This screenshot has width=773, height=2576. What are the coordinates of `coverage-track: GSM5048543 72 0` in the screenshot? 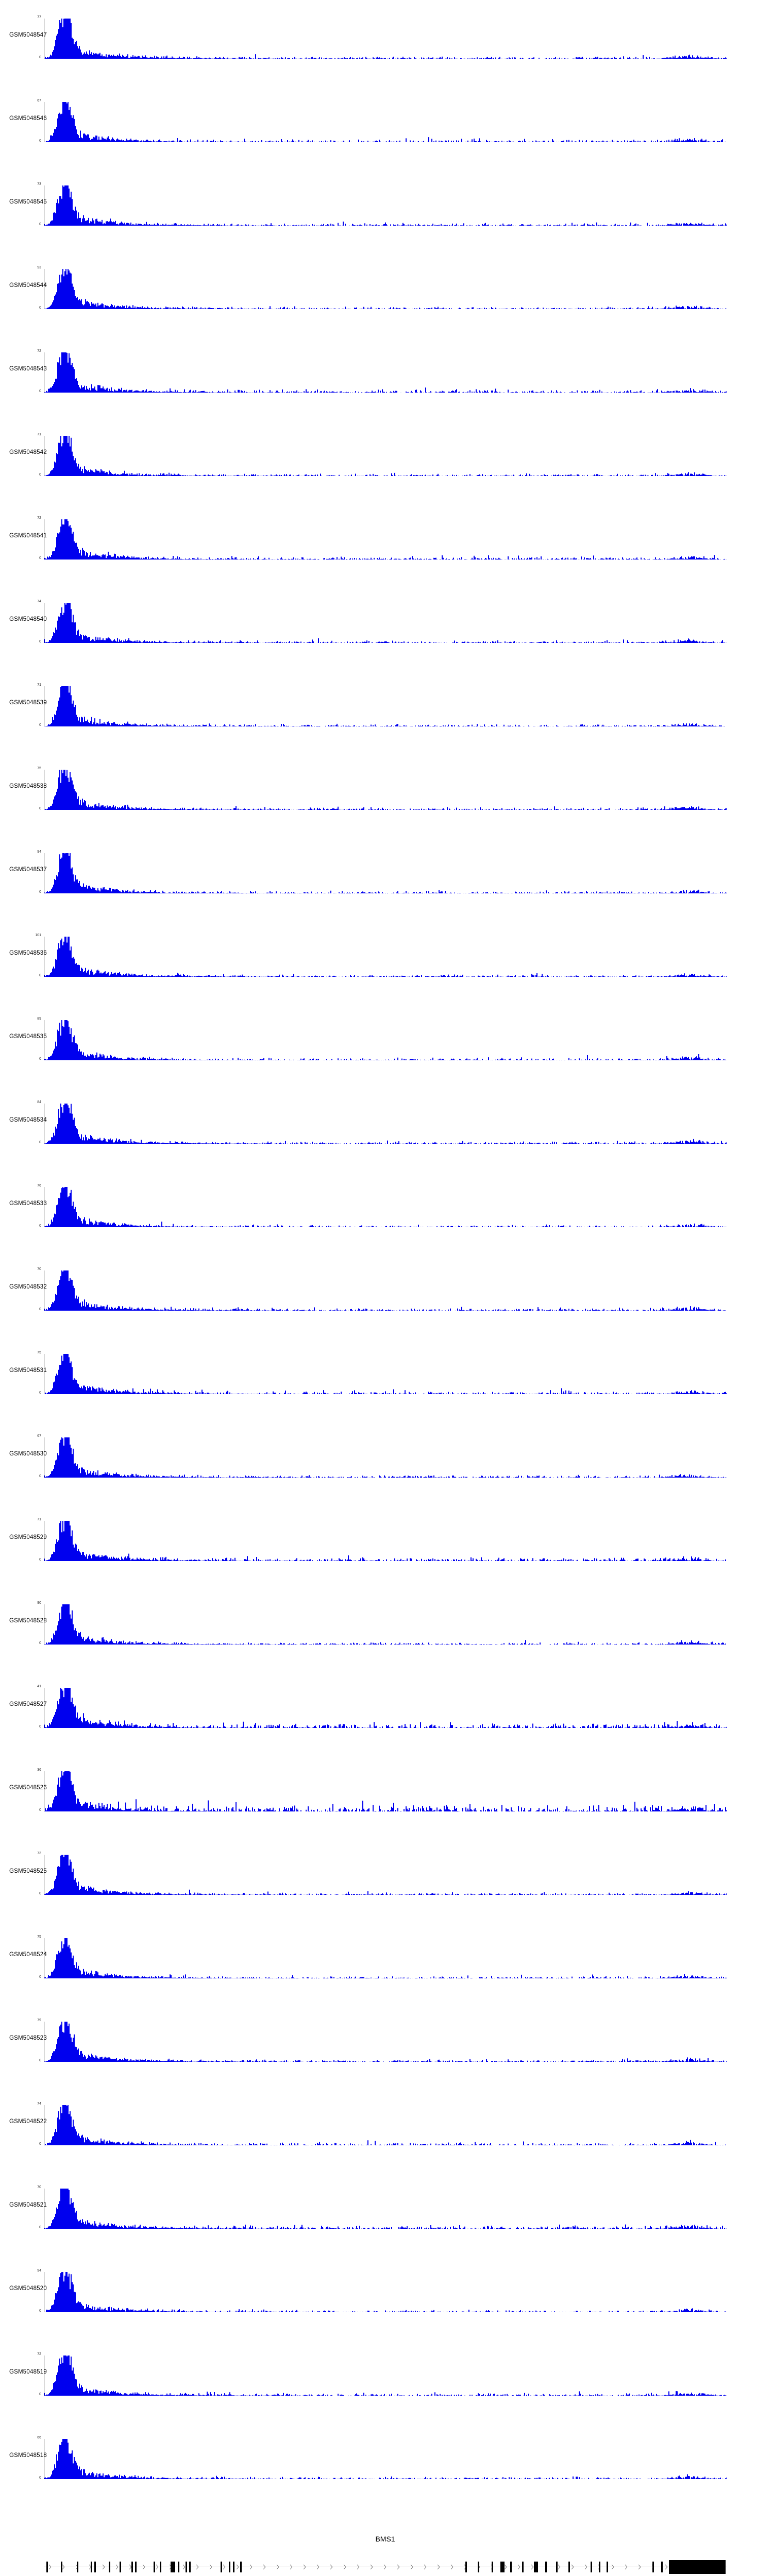 It's located at (386, 390).